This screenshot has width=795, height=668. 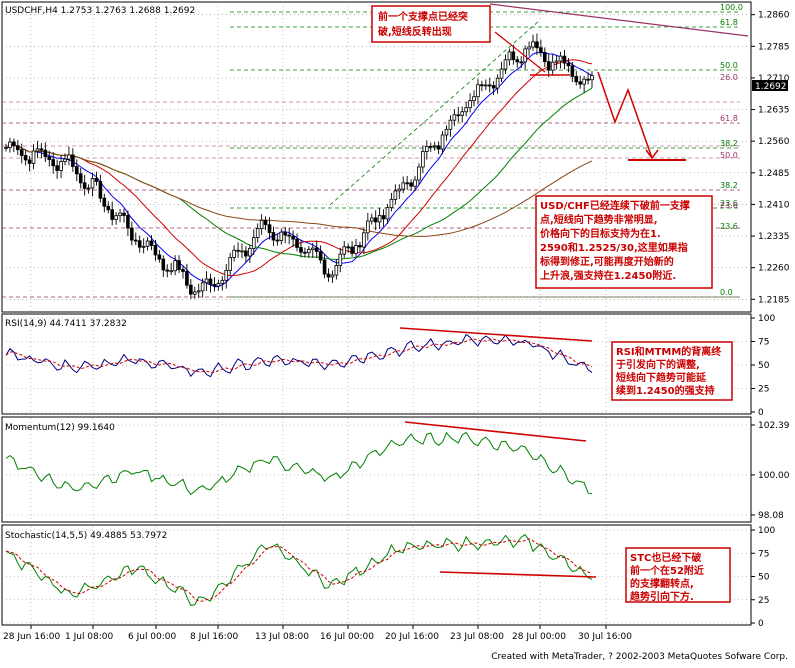 I want to click on time-label: 16 Jul 00:00, so click(x=347, y=637).